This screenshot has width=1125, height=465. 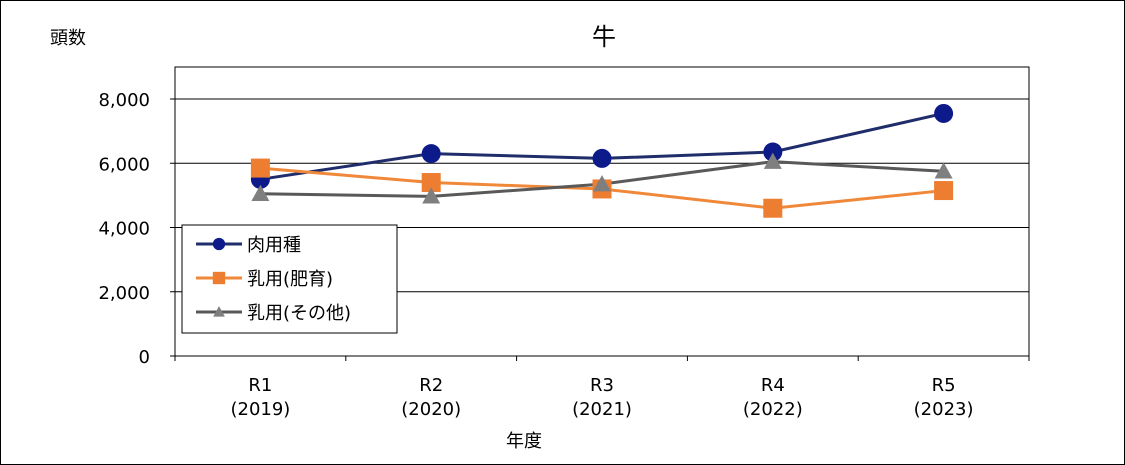 What do you see at coordinates (274, 245) in the screenshot?
I see `legend-label-1: 肉用種` at bounding box center [274, 245].